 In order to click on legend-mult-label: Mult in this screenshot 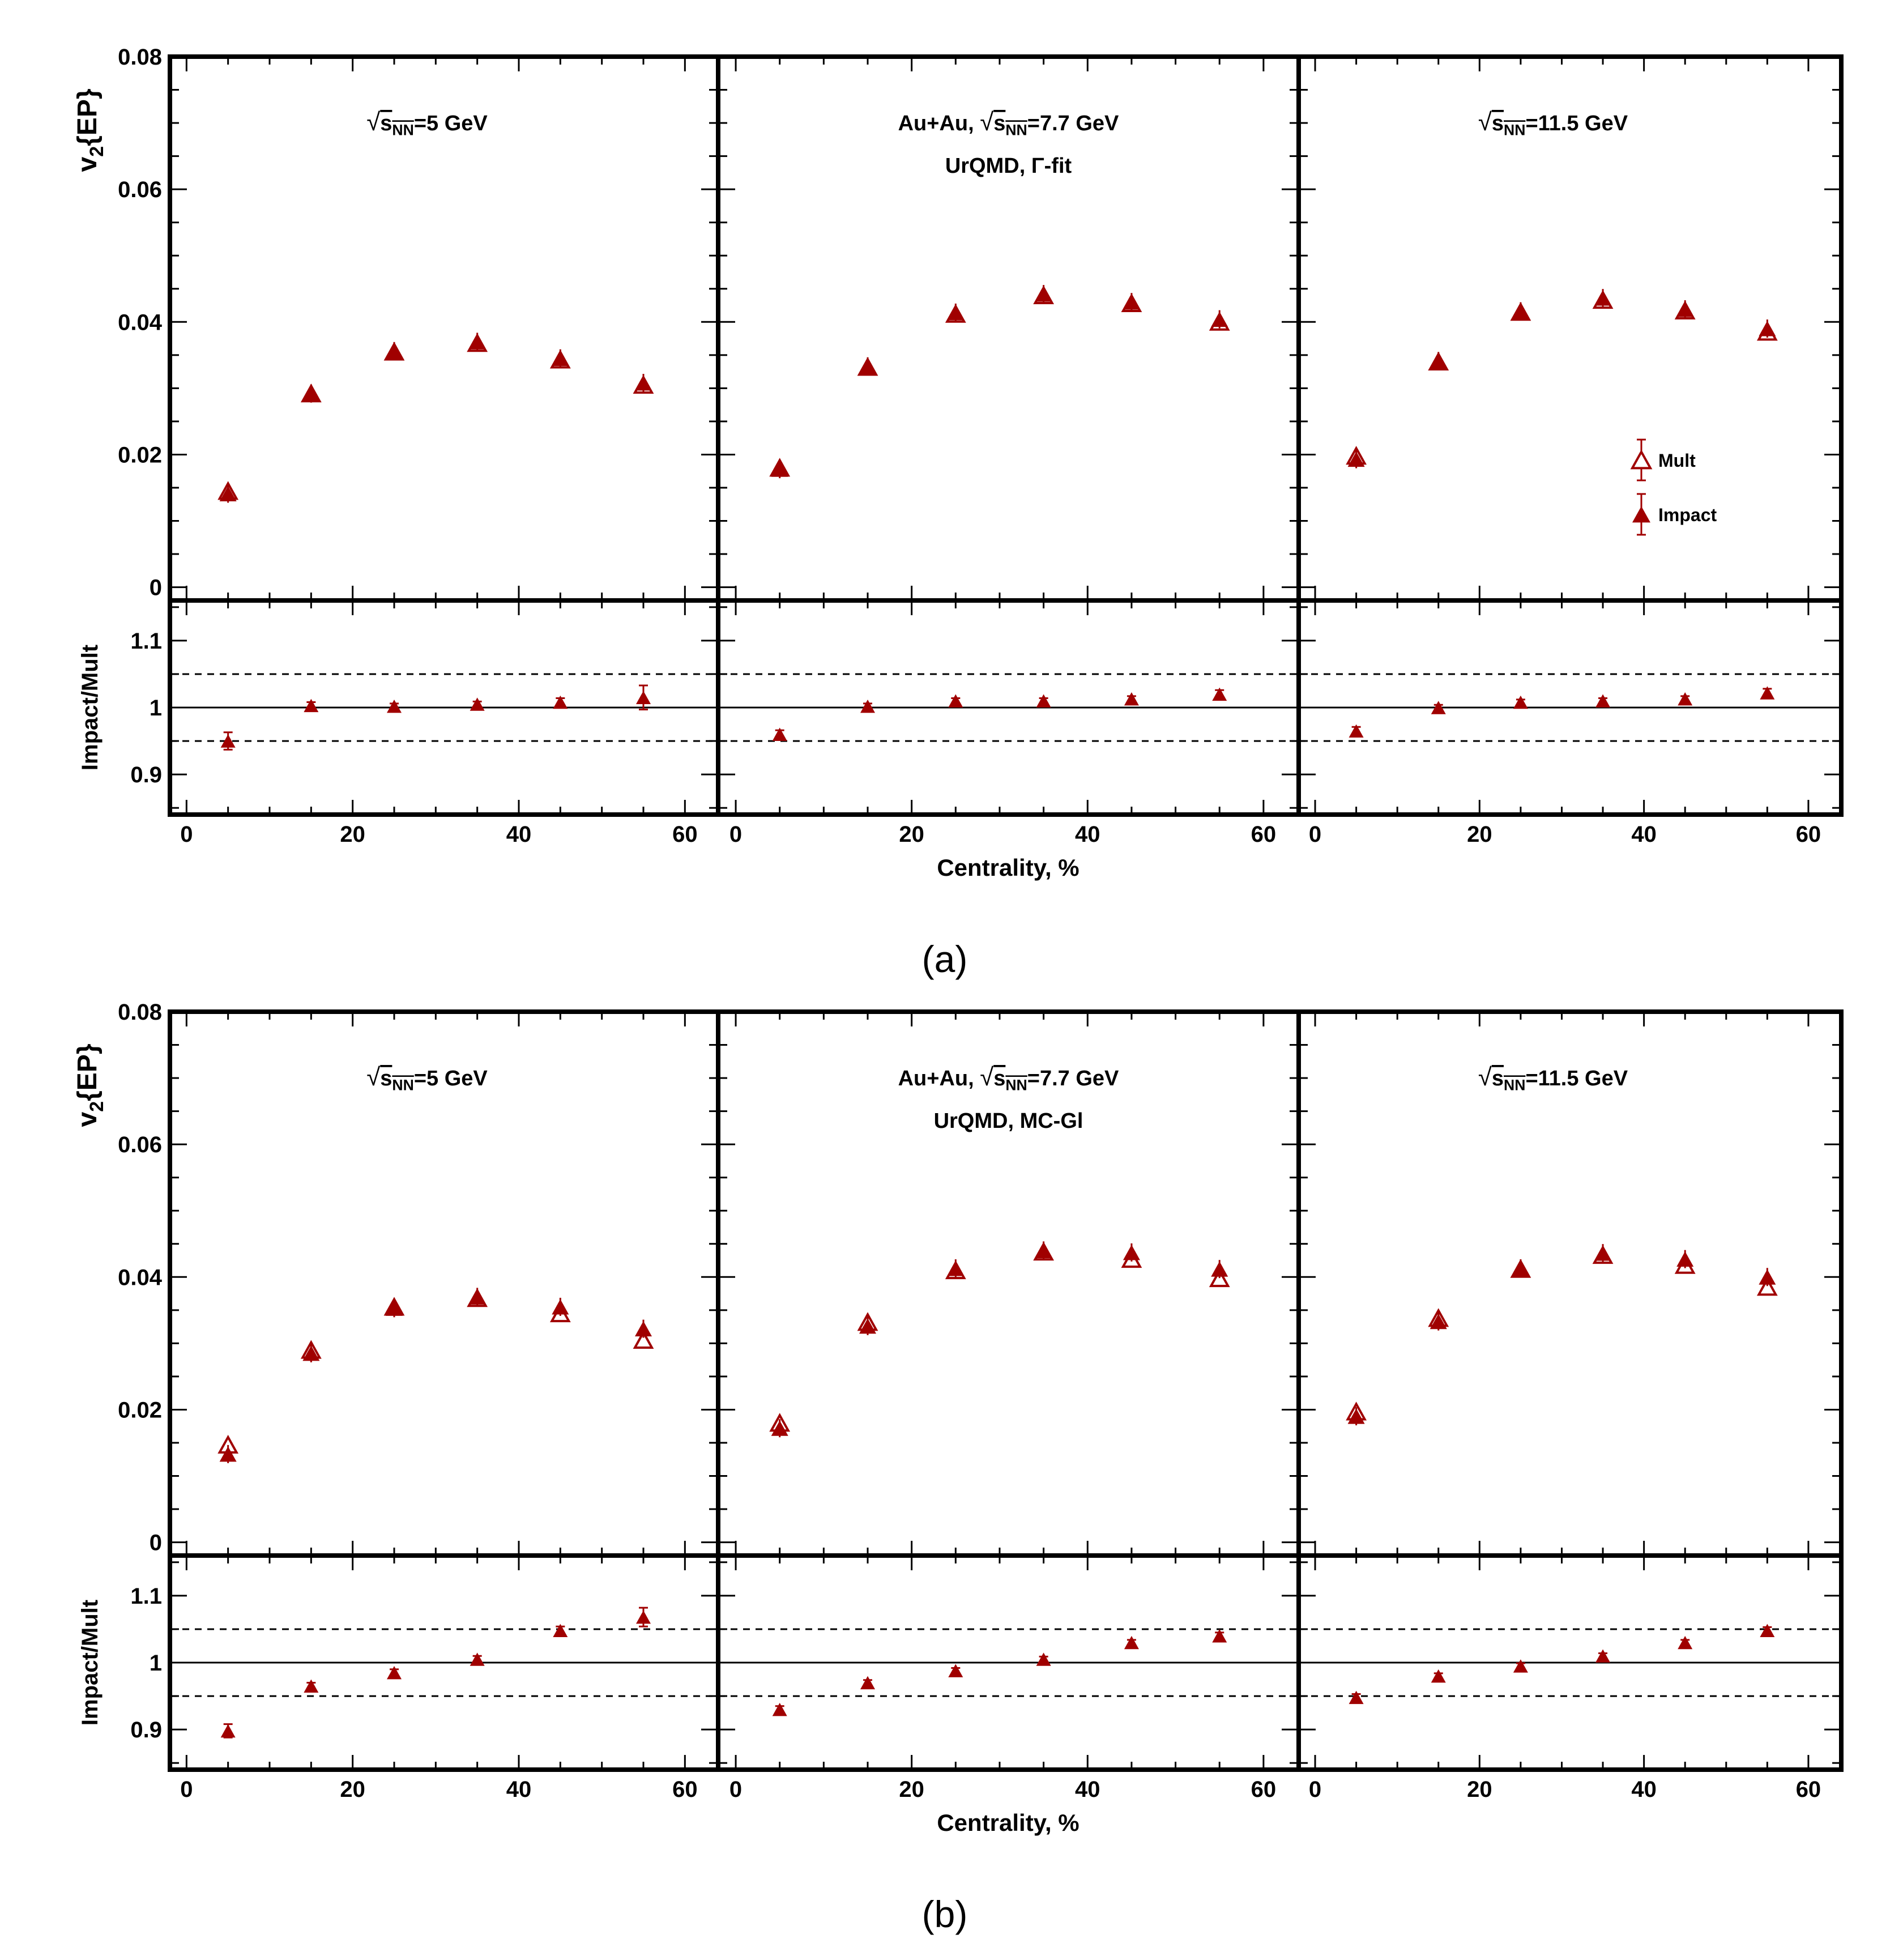, I will do `click(1677, 461)`.